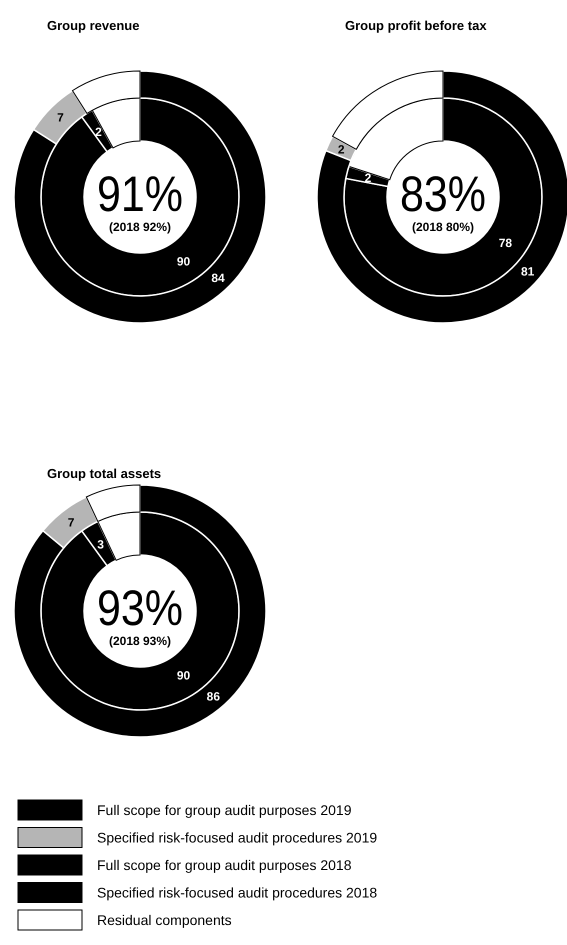 The height and width of the screenshot is (945, 567). Describe the element at coordinates (443, 227) in the screenshot. I see `text: (2018 80%)` at that location.